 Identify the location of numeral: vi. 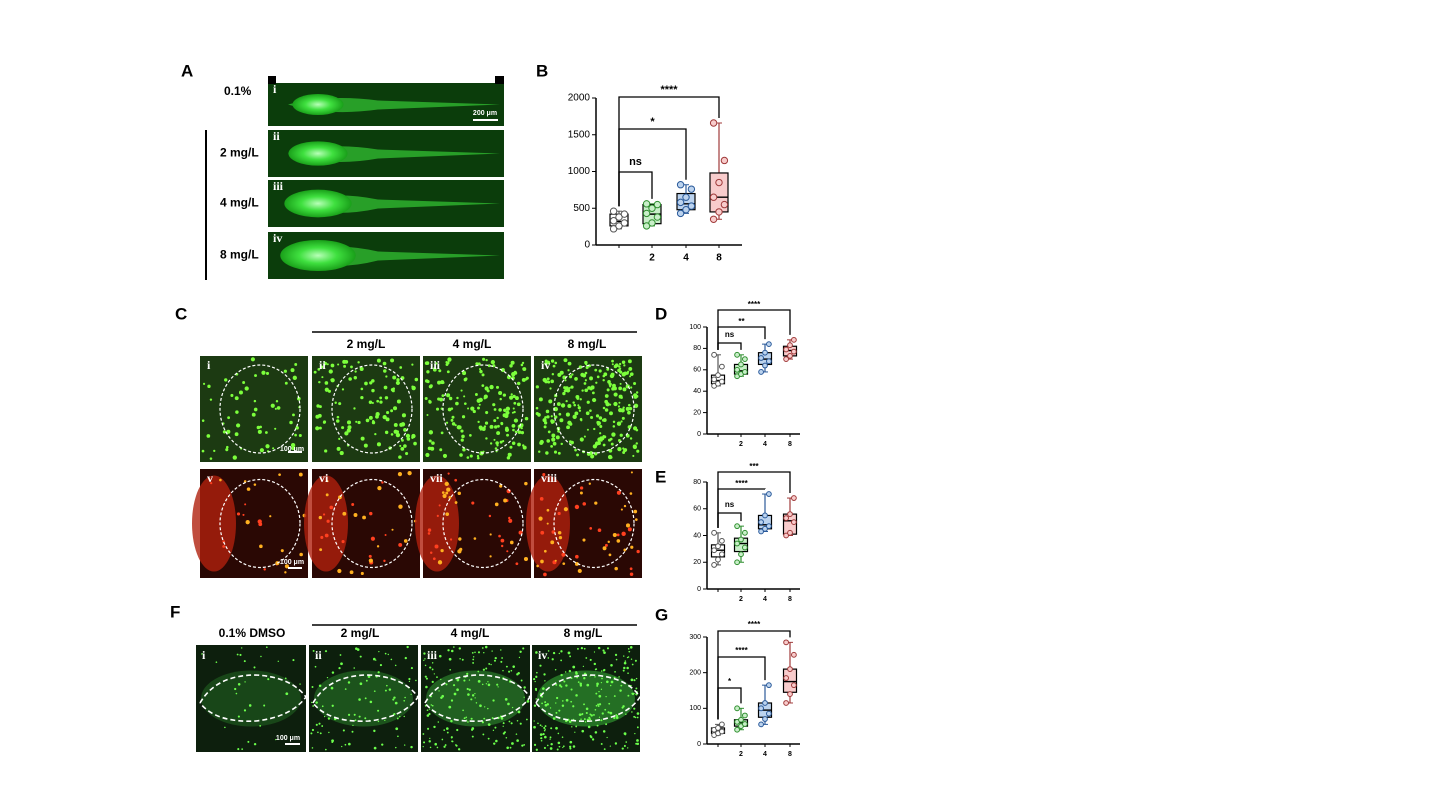
(324, 478).